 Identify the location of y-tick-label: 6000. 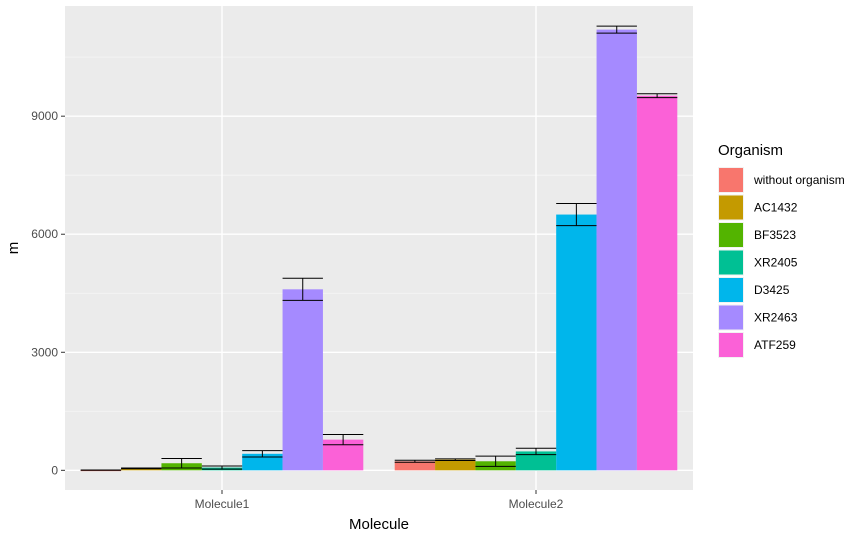
(44, 234).